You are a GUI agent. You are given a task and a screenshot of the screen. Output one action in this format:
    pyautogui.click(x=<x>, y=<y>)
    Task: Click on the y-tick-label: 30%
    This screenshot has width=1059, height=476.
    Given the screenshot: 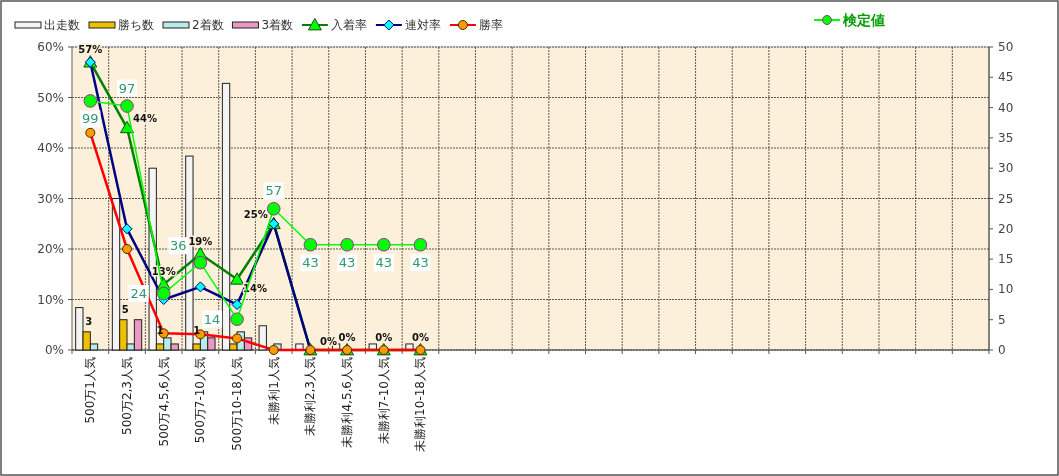 What is the action you would take?
    pyautogui.click(x=50, y=198)
    